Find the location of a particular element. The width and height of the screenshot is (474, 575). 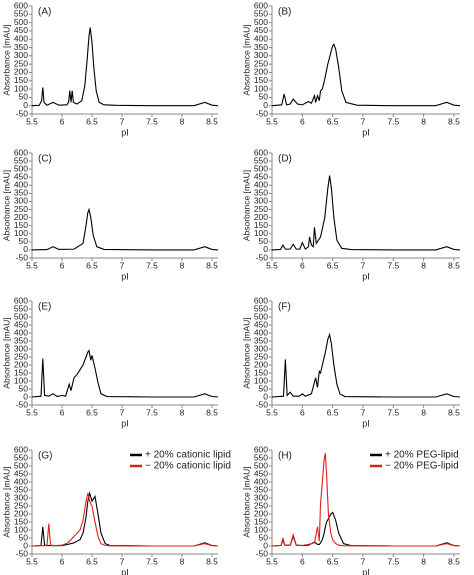

panel-label: (G) is located at coordinates (45, 456).